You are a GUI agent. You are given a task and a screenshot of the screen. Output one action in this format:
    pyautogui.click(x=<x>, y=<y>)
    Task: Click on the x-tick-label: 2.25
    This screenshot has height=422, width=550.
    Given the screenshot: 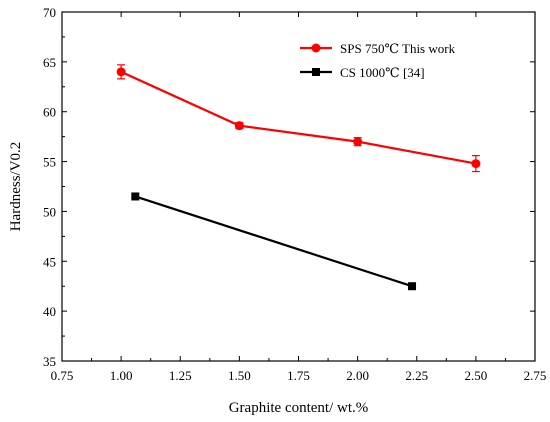 What is the action you would take?
    pyautogui.click(x=416, y=375)
    